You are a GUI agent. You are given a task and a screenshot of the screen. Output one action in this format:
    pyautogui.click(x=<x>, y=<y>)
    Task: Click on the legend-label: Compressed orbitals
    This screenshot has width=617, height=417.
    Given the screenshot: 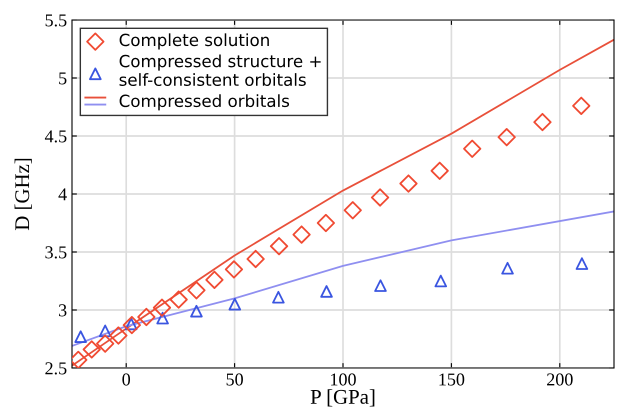 What is the action you would take?
    pyautogui.click(x=205, y=102)
    